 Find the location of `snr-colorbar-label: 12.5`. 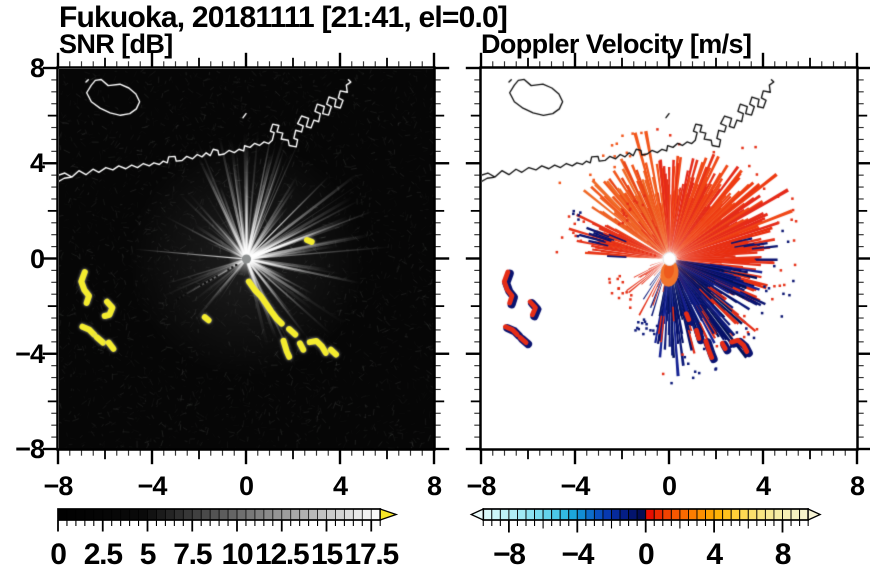

snr-colorbar-label: 12.5 is located at coordinates (282, 554).